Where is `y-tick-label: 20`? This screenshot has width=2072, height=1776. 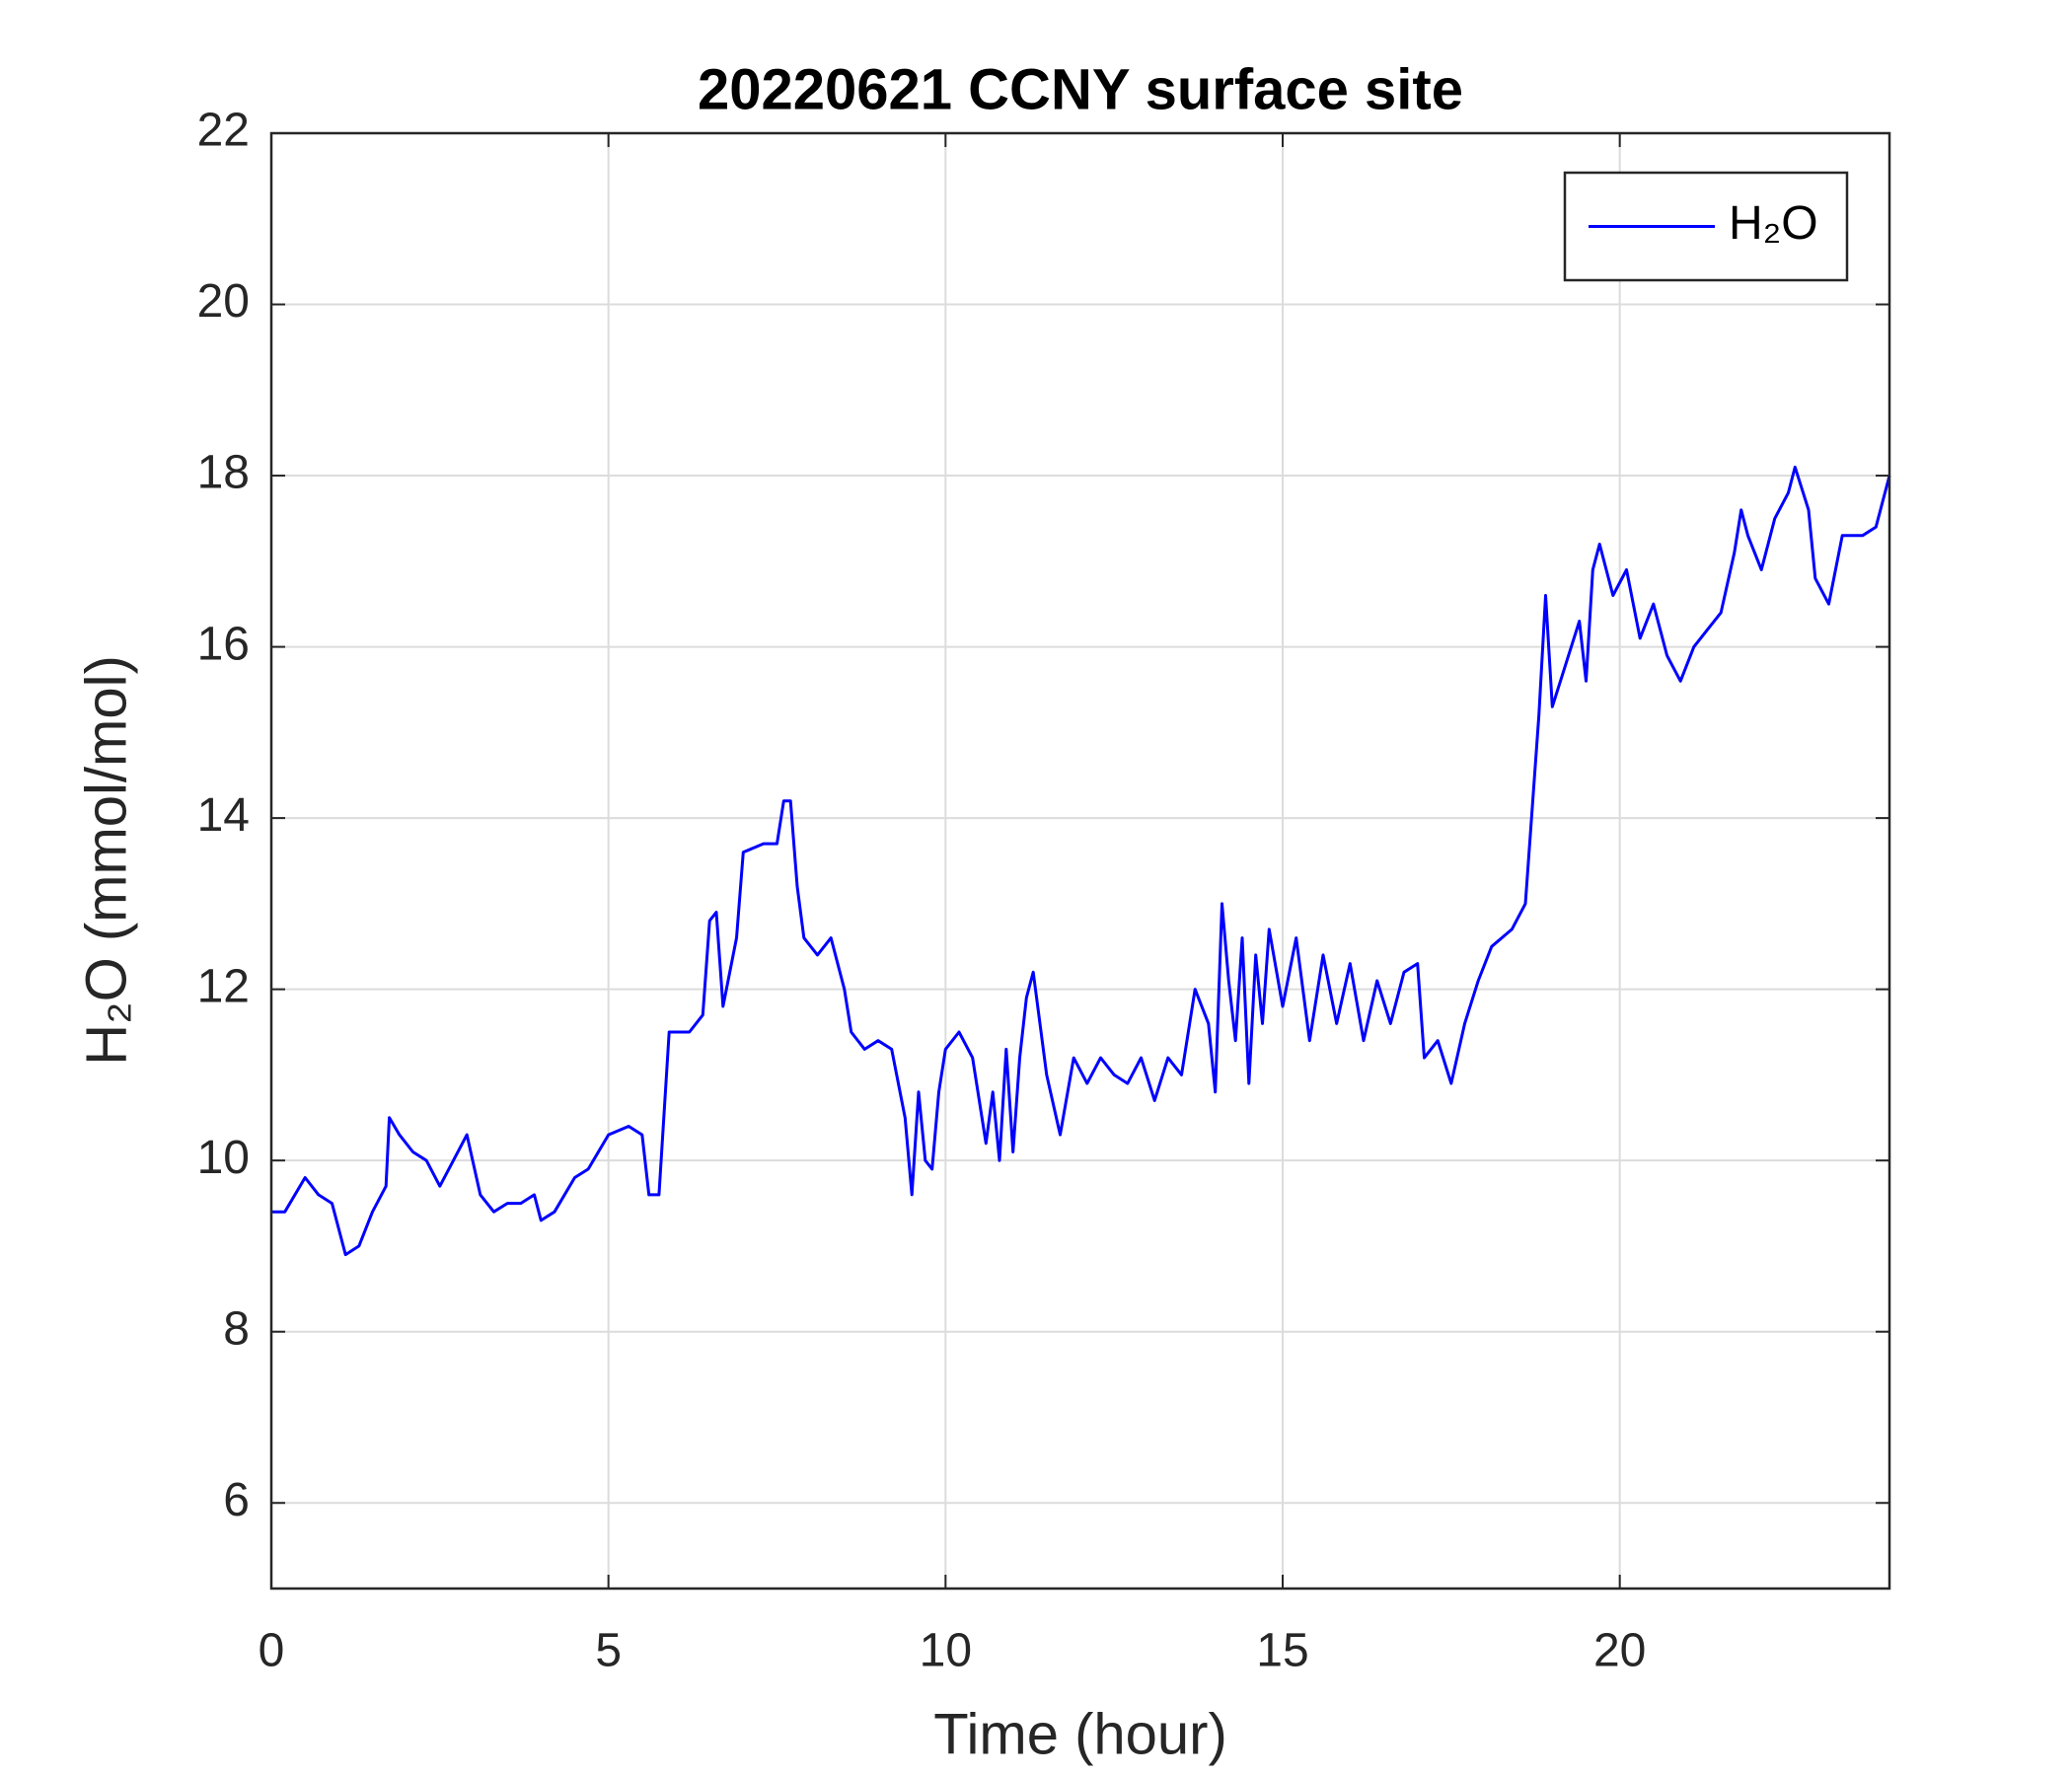 y-tick-label: 20 is located at coordinates (224, 301).